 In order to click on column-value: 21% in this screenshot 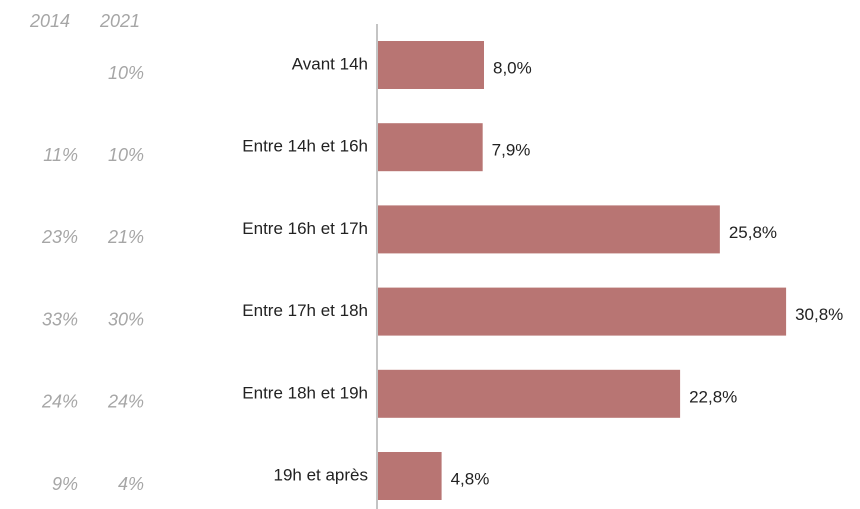, I will do `click(125, 237)`.